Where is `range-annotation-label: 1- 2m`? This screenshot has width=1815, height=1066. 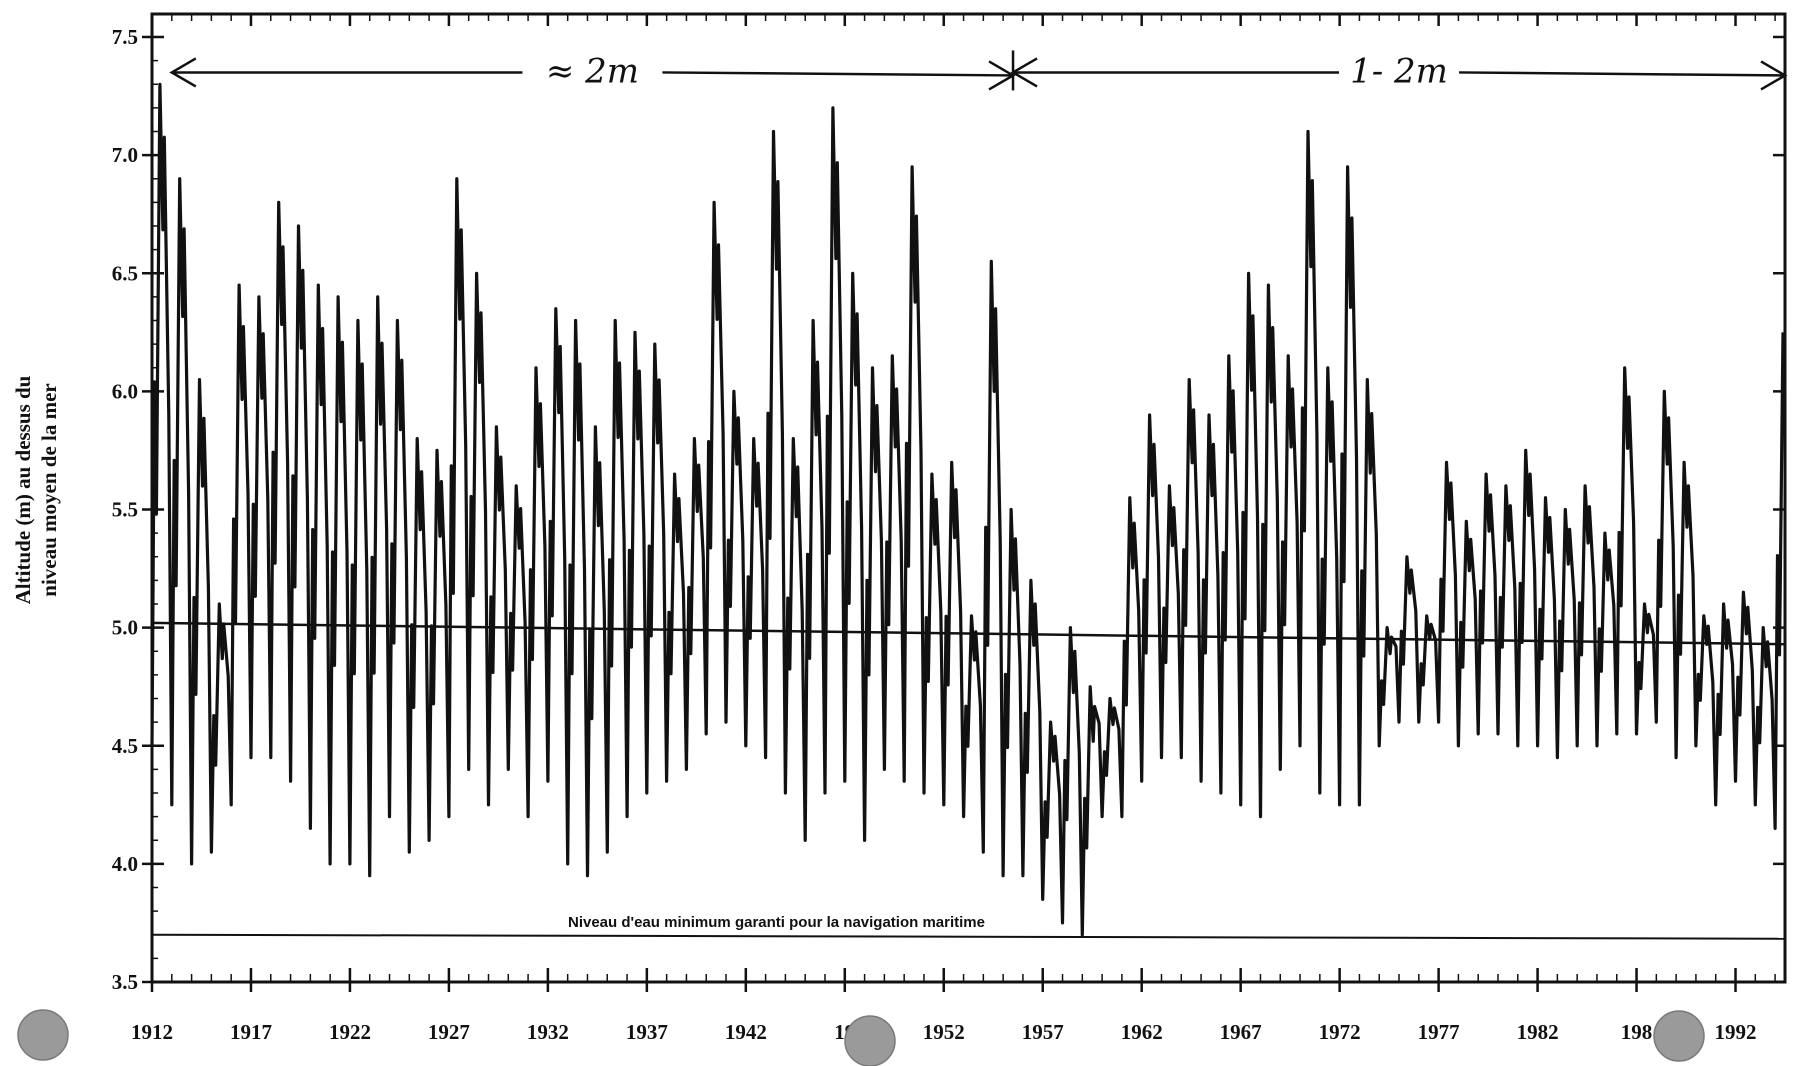
range-annotation-label: 1- 2m is located at coordinates (1399, 71).